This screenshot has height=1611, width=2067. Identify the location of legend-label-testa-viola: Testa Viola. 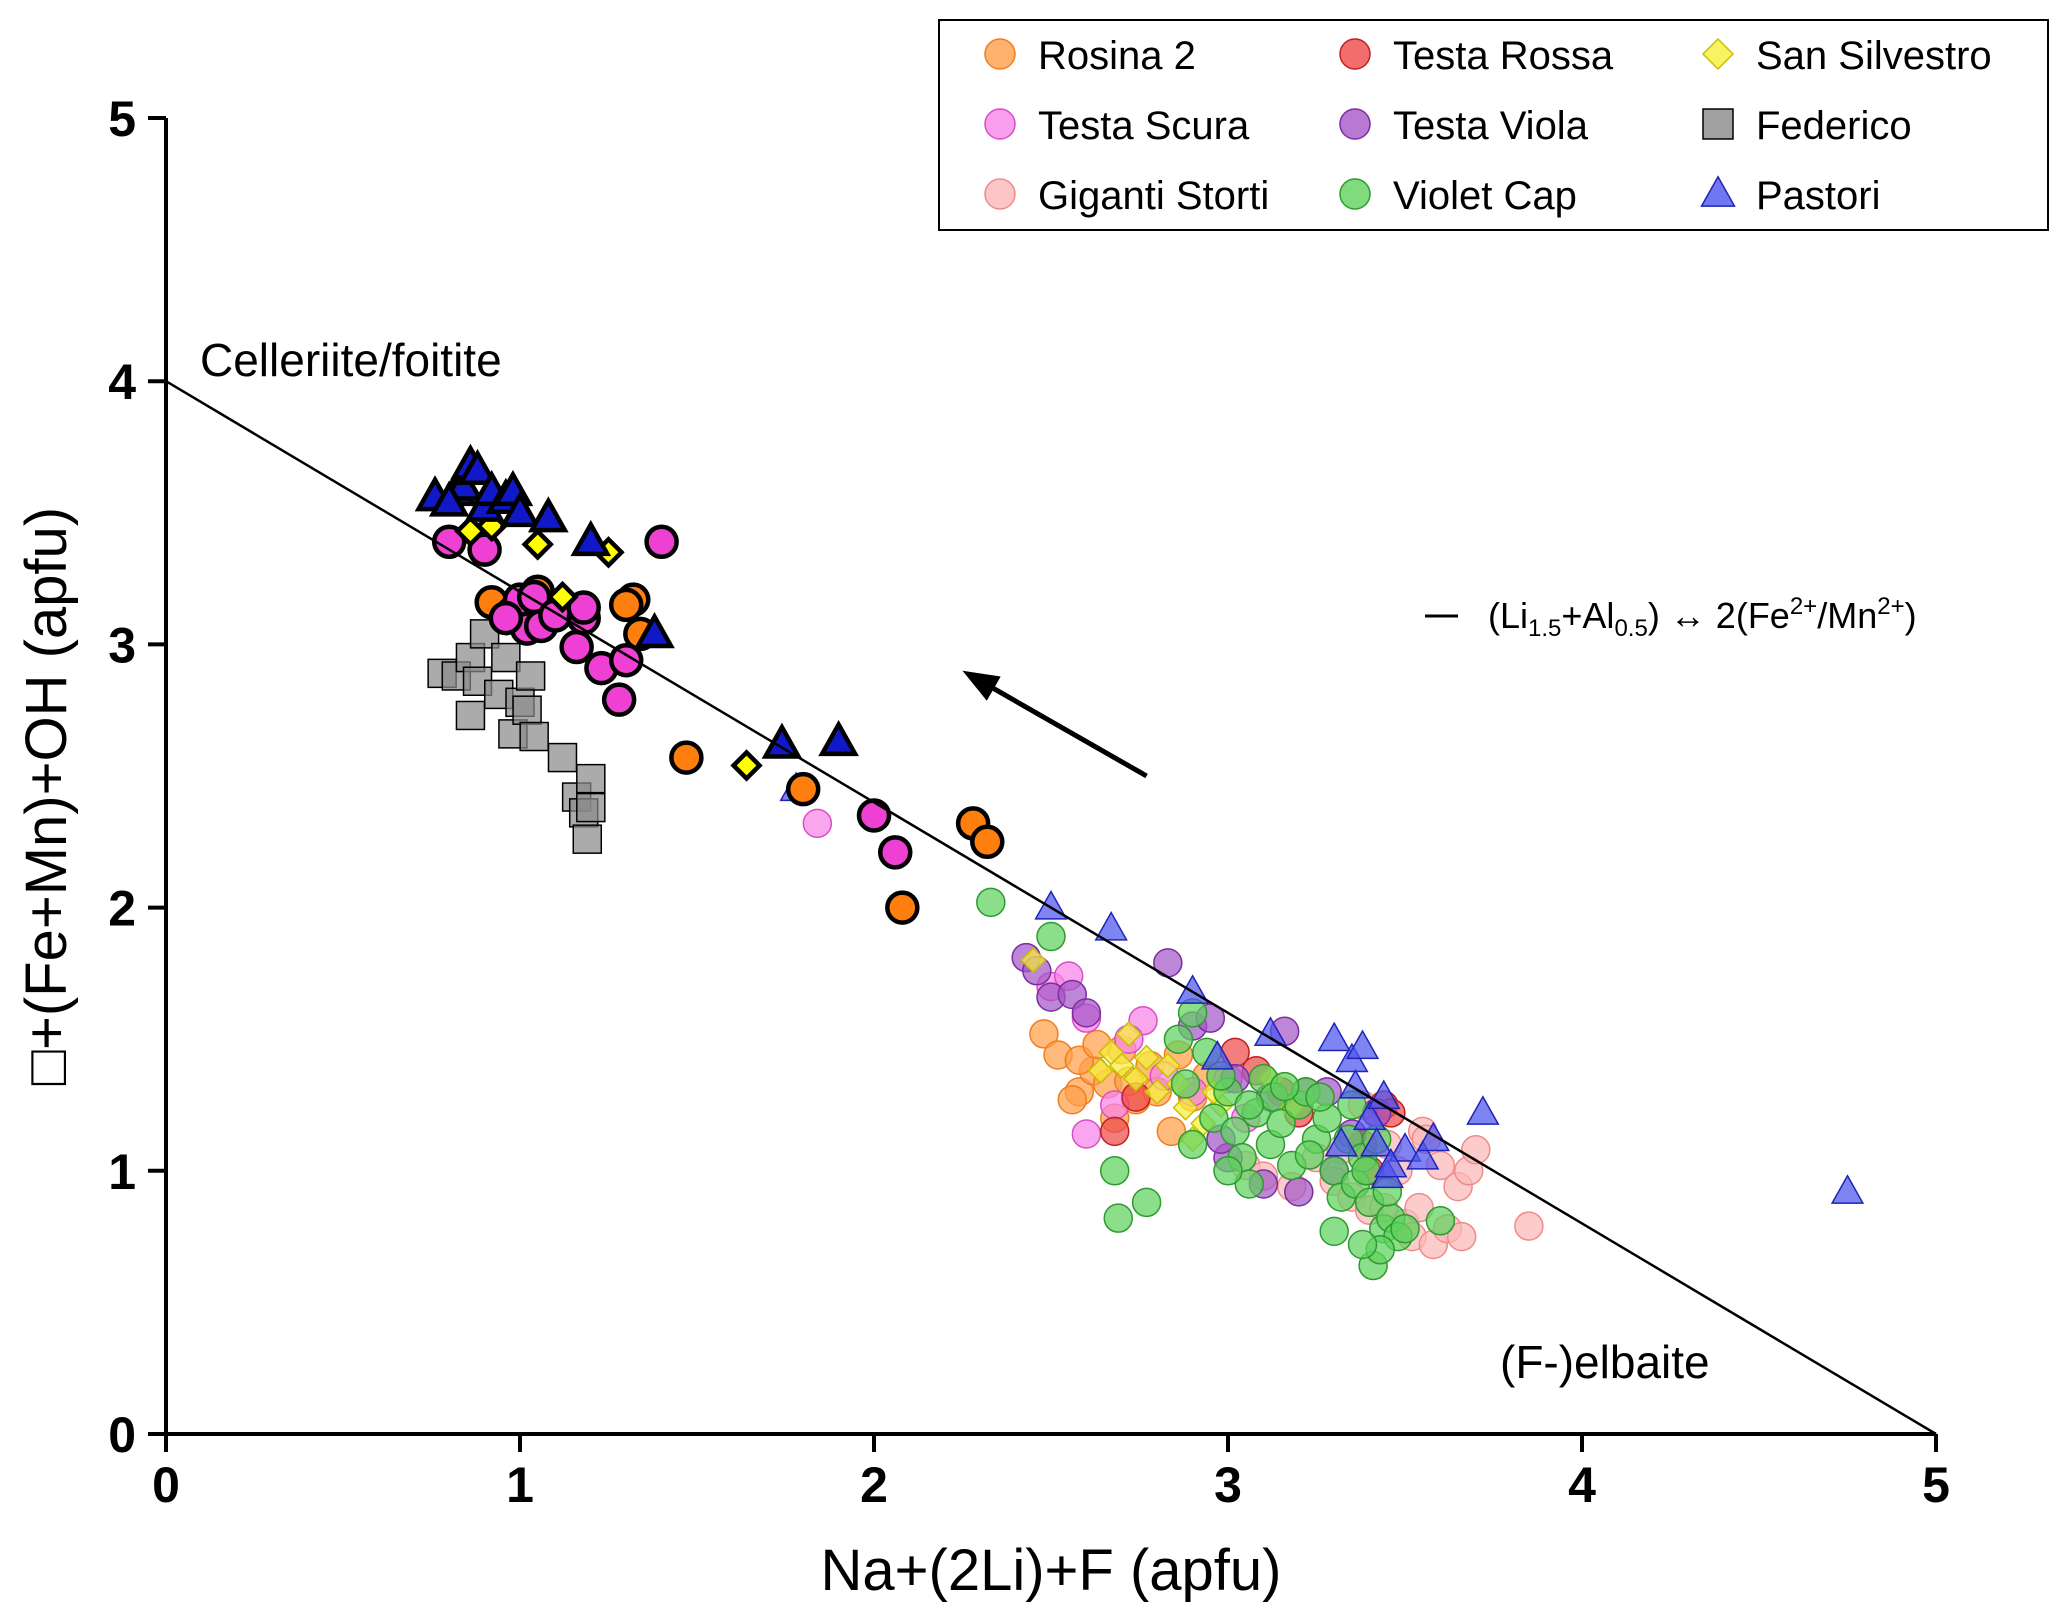
(1491, 126).